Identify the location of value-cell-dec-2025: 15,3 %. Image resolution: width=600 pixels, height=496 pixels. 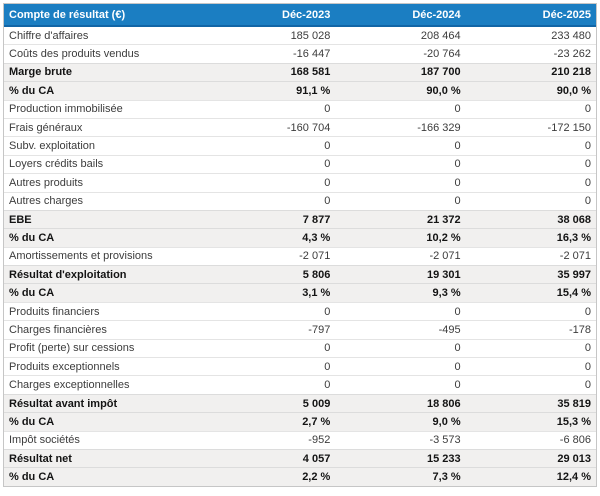
(573, 421).